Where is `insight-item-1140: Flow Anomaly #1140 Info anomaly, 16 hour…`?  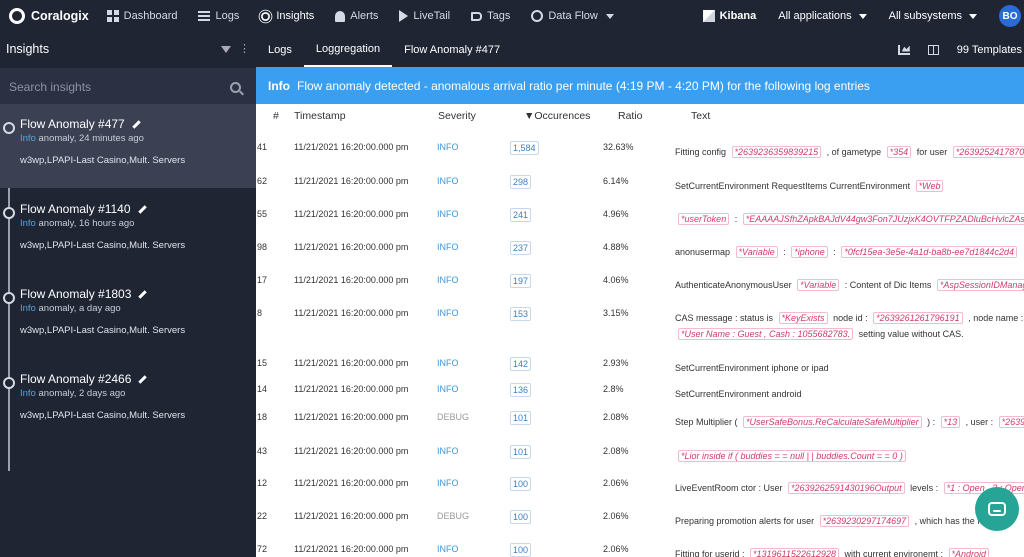
insight-item-1140: Flow Anomaly #1140 Info anomaly, 16 hour… is located at coordinates (128, 231).